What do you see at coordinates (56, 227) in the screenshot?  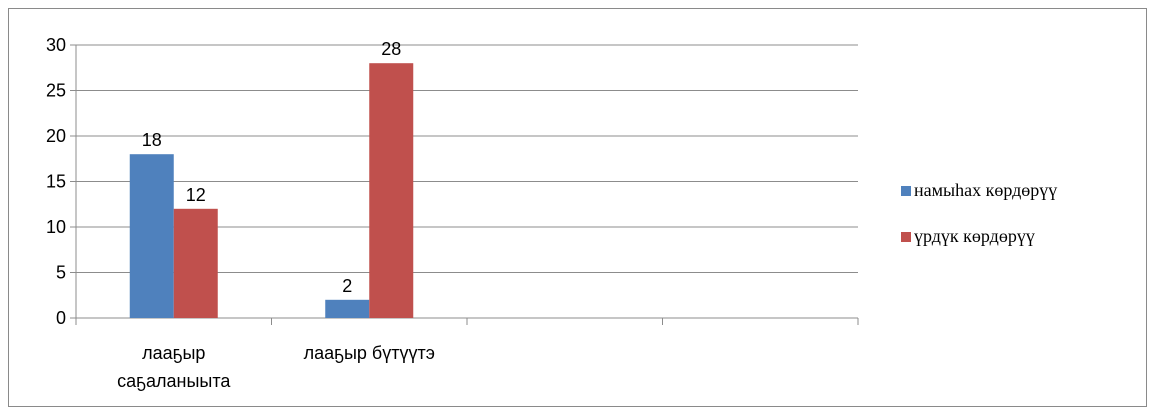 I see `y-tick-label: 10` at bounding box center [56, 227].